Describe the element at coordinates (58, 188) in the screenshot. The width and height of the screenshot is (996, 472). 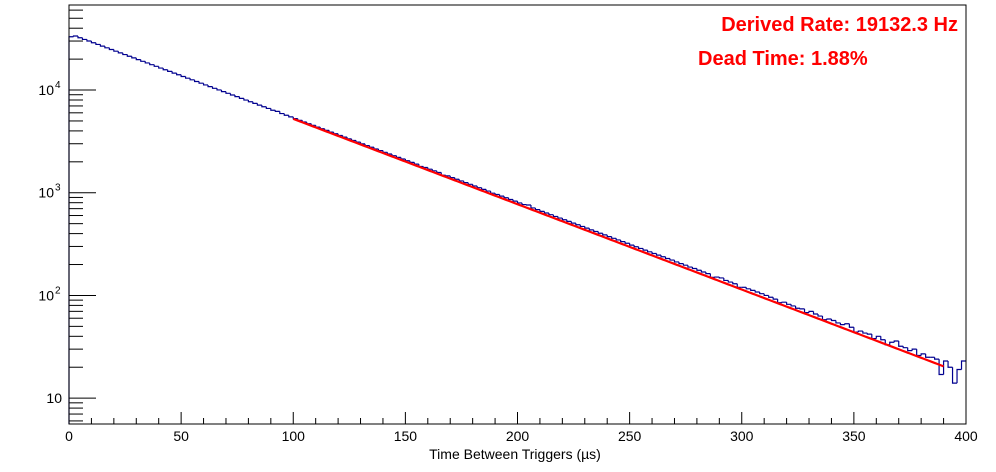
I see `y-tick-exponent: 3` at that location.